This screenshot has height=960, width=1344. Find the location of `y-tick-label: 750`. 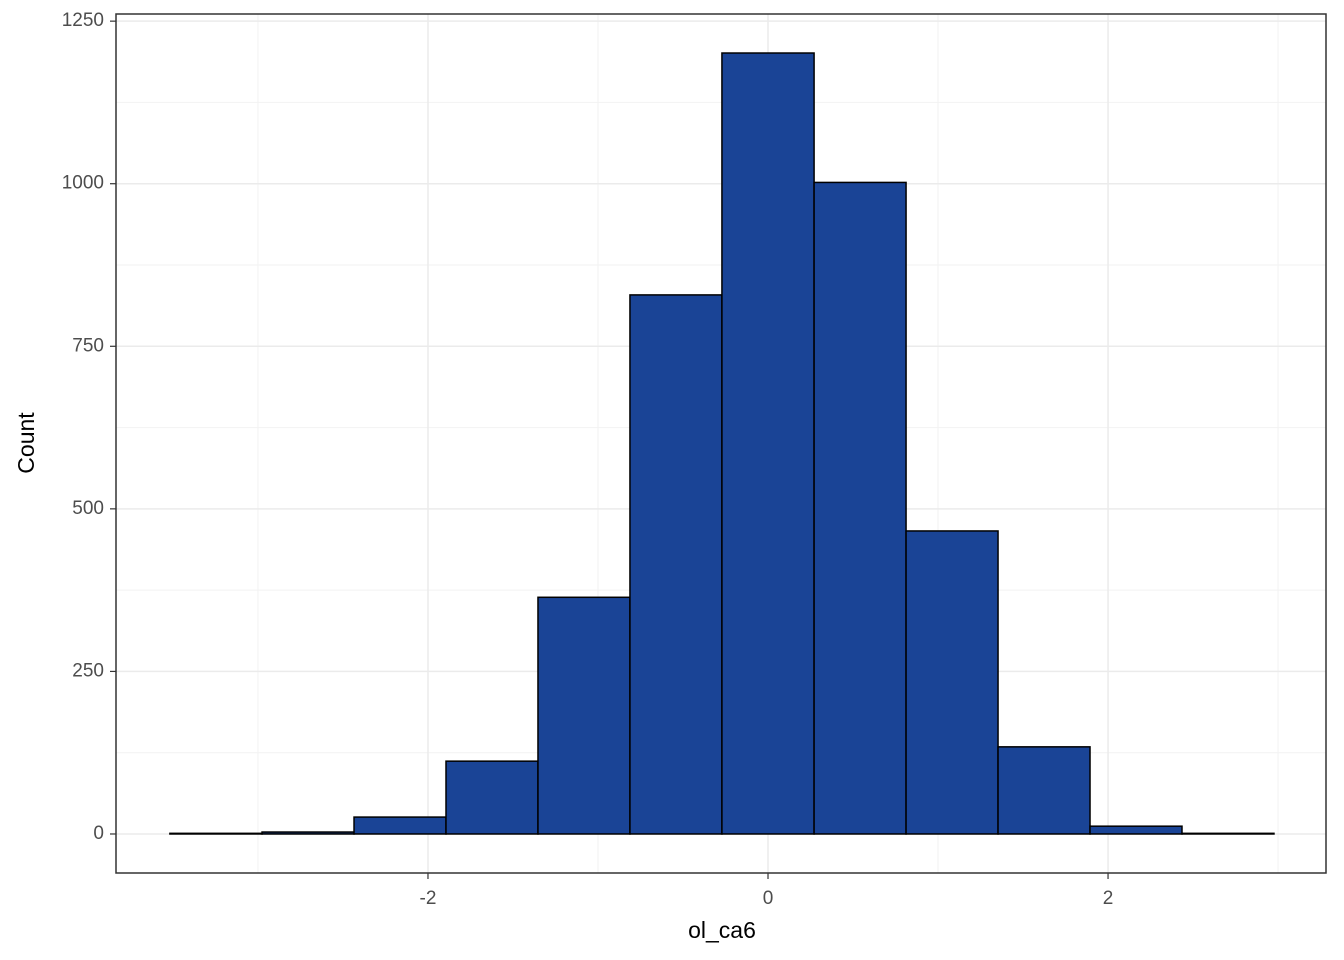

y-tick-label: 750 is located at coordinates (88, 345).